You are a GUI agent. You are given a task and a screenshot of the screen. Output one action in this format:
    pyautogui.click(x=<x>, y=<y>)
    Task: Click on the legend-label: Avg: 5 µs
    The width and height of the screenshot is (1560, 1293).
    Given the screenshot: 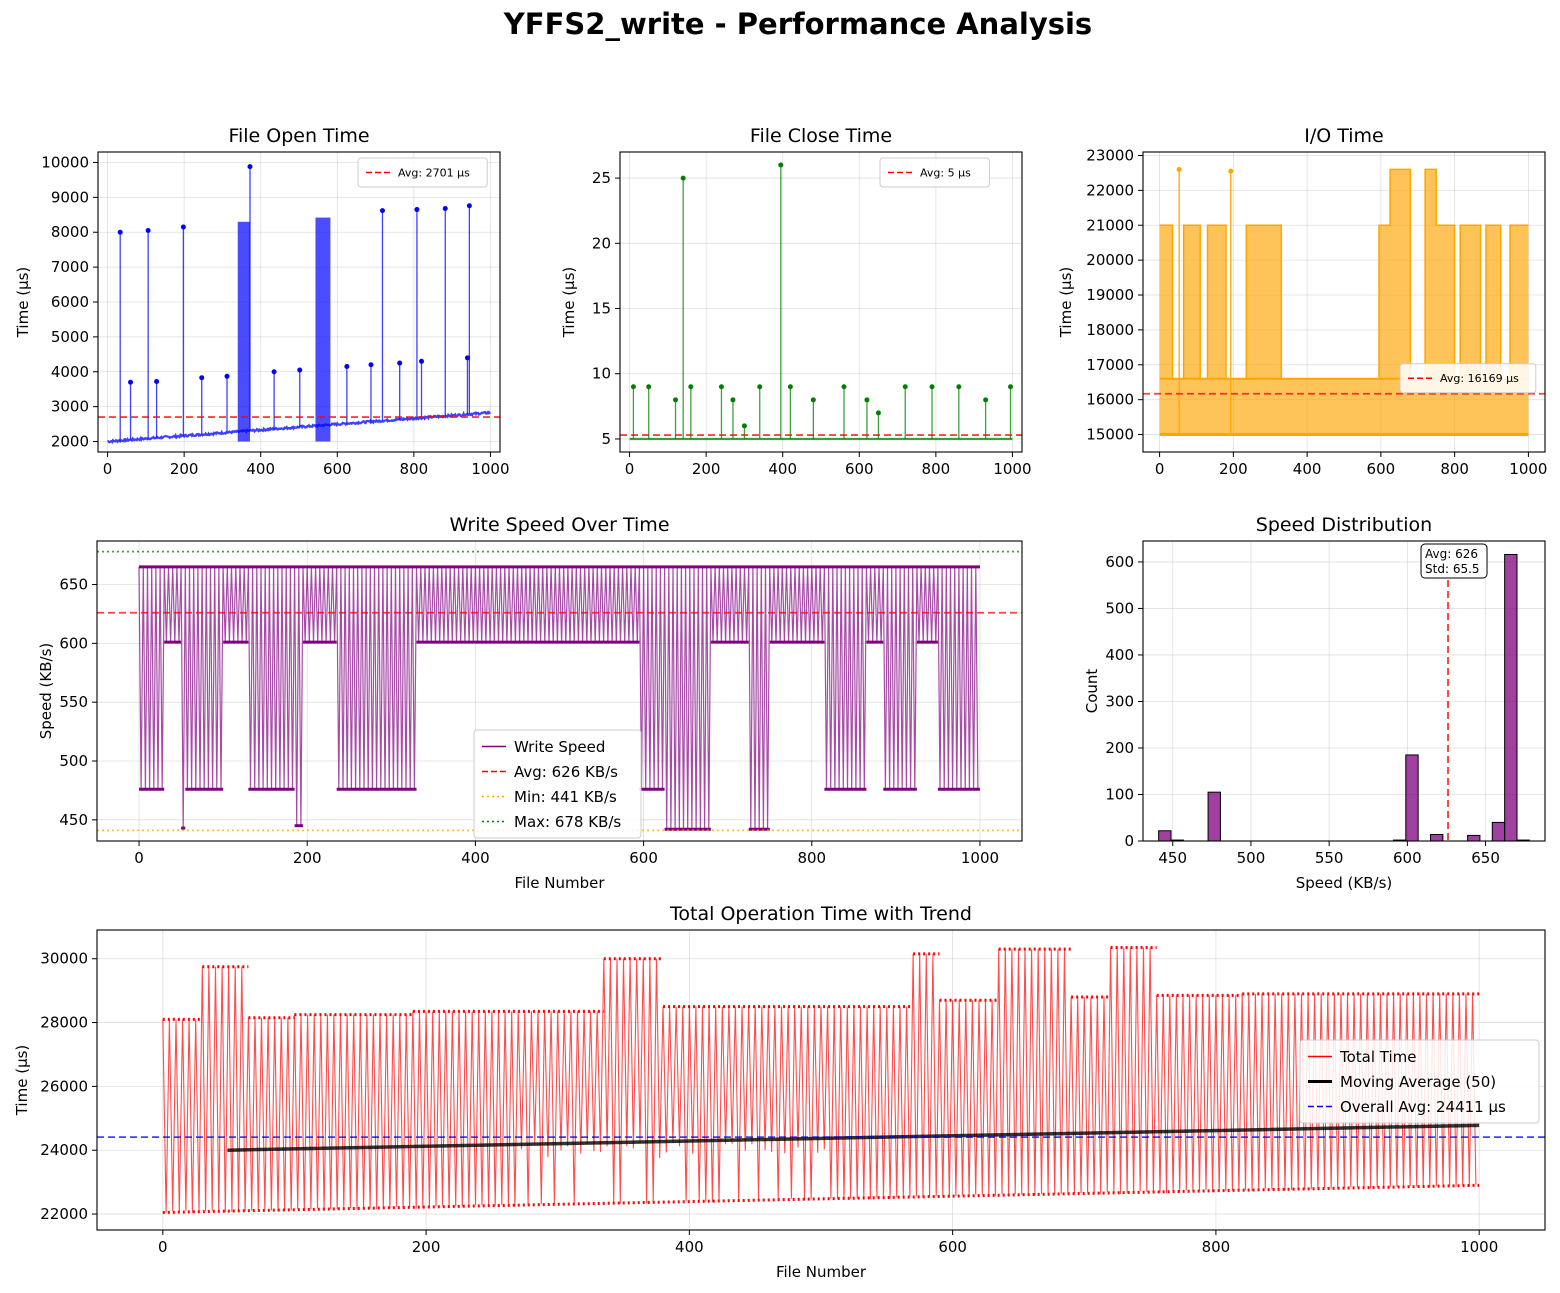 What is the action you would take?
    pyautogui.click(x=945, y=172)
    